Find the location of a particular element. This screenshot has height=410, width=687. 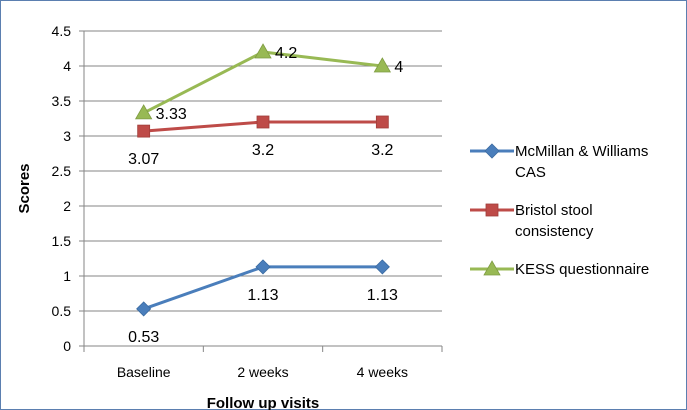

y-tick-label: 0 is located at coordinates (67, 346).